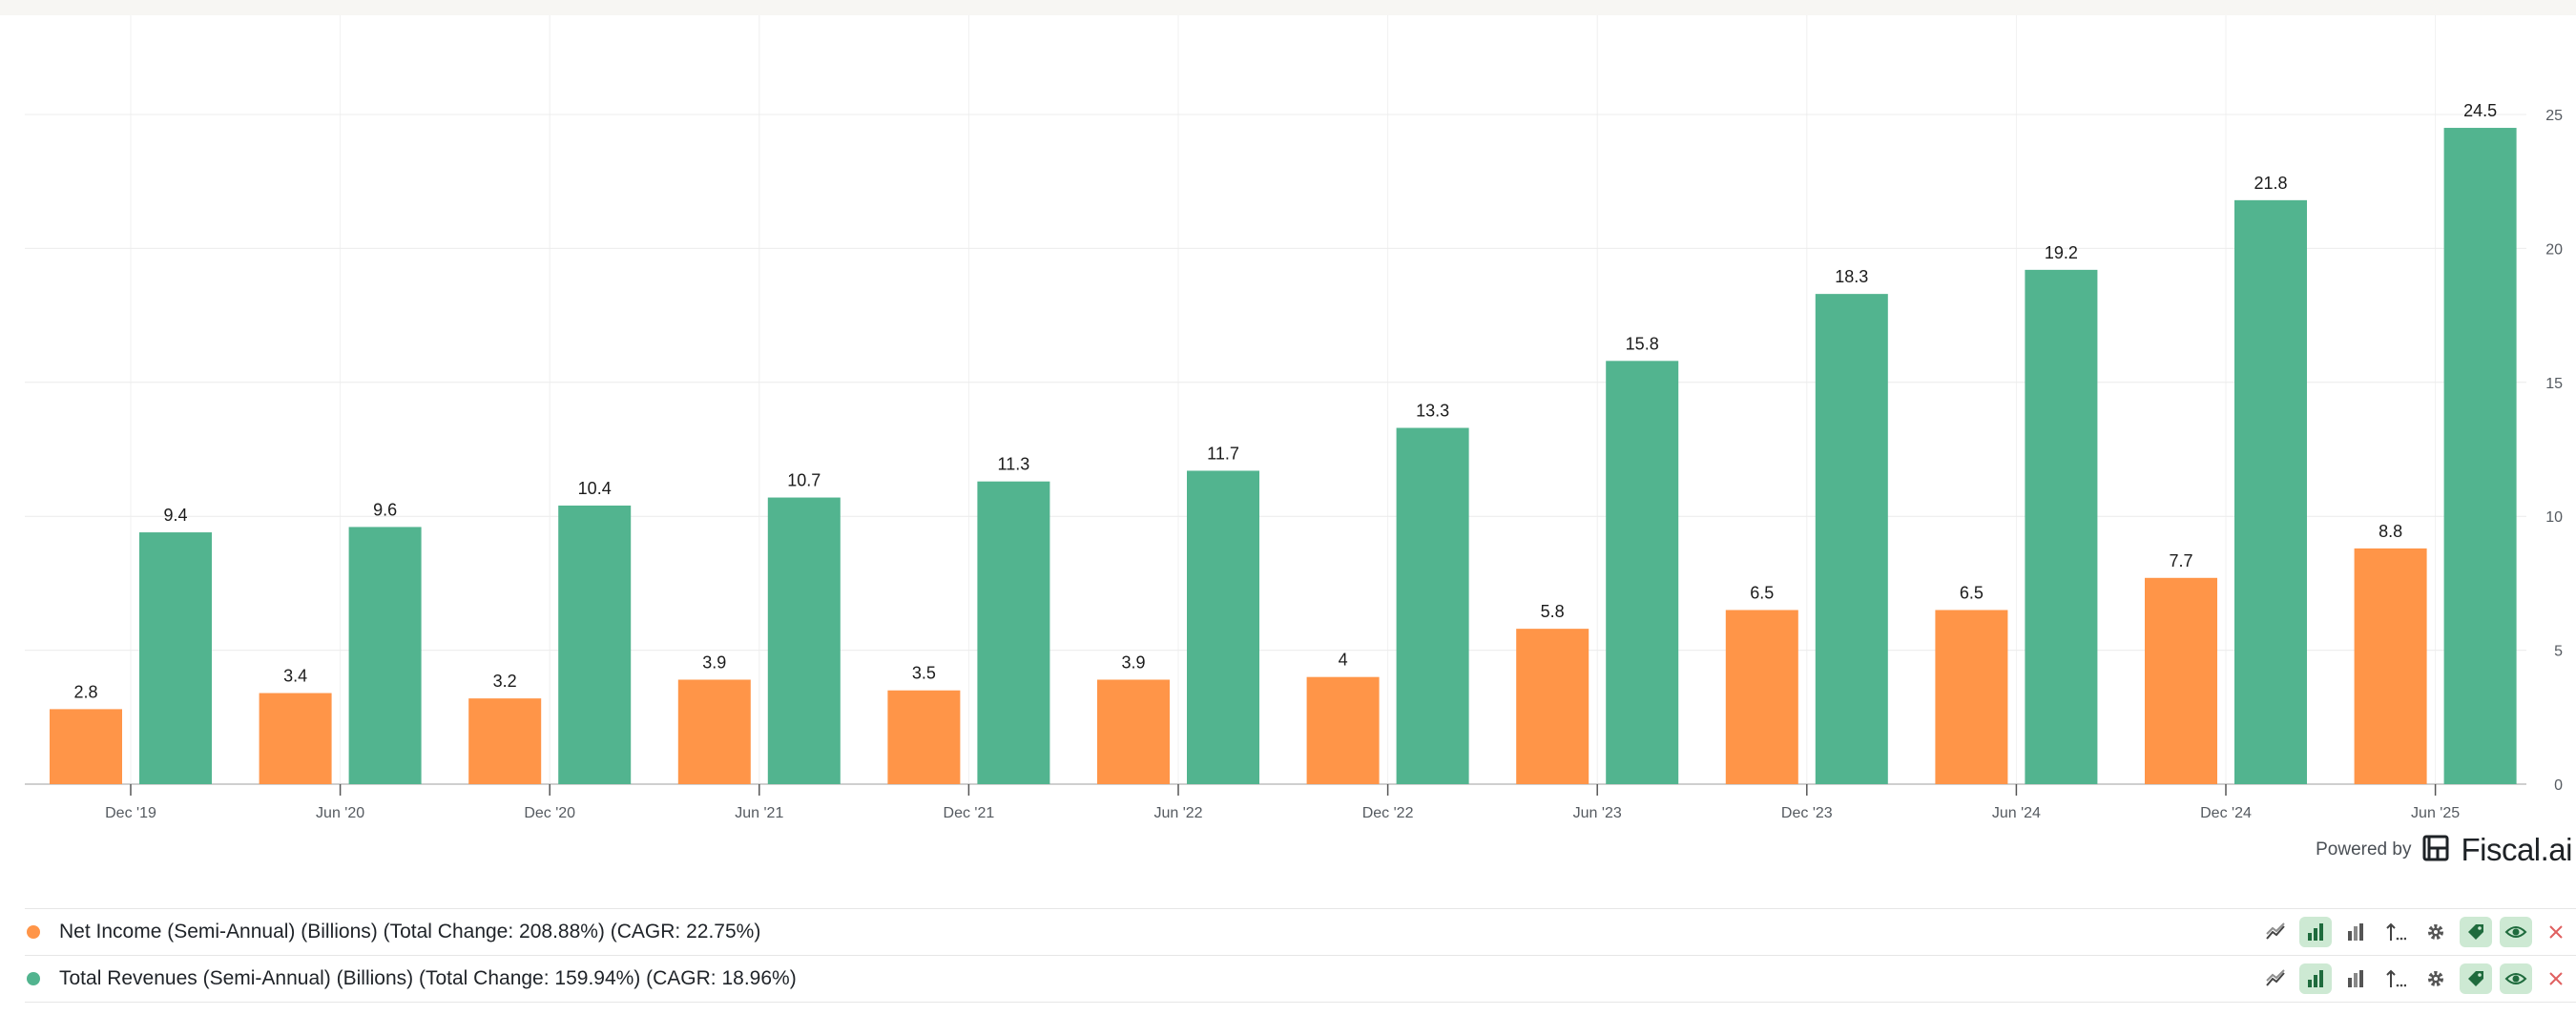 The height and width of the screenshot is (1015, 2576). What do you see at coordinates (2554, 517) in the screenshot?
I see `y-tick-label: 10` at bounding box center [2554, 517].